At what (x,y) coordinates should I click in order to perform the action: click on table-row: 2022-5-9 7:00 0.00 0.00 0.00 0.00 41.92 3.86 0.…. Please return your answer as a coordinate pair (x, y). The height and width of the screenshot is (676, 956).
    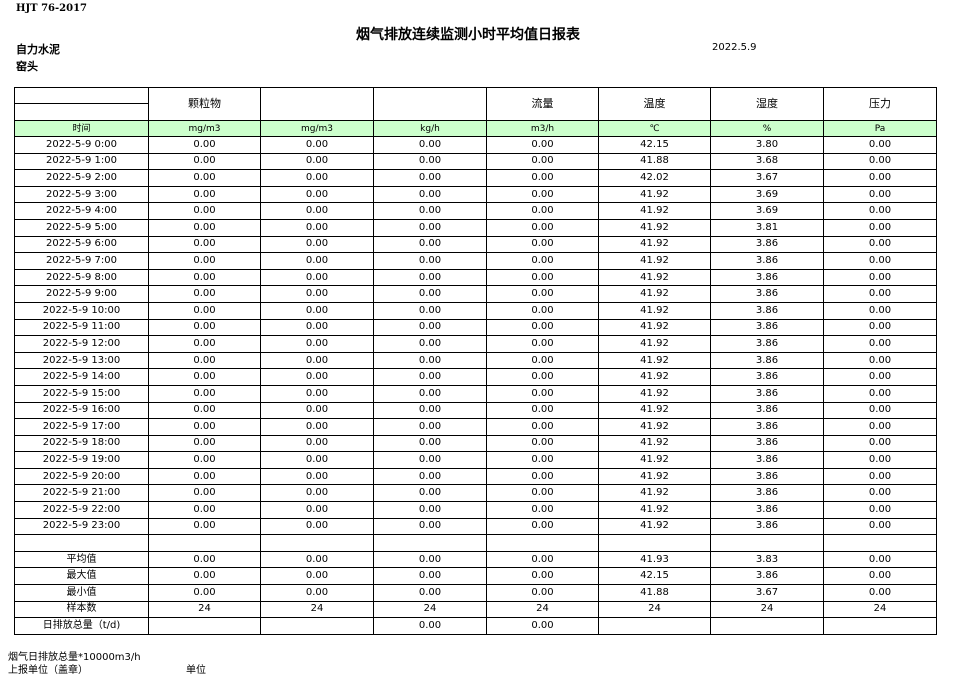
    Looking at the image, I should click on (475, 261).